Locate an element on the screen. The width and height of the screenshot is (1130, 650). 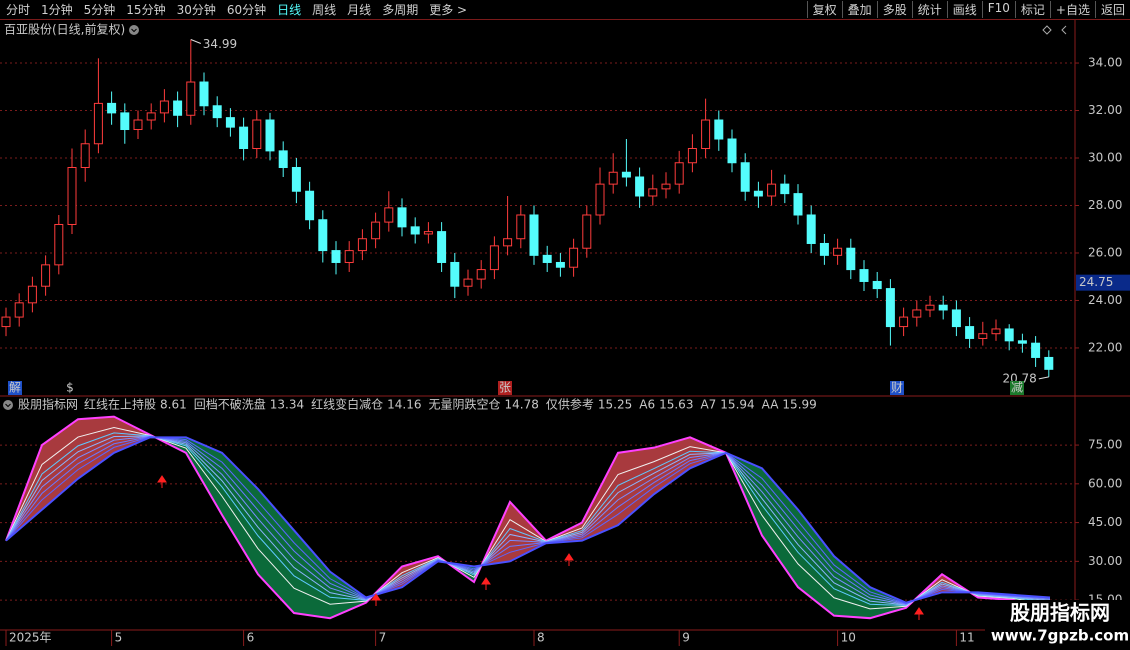
legend-value: 15.99 is located at coordinates (799, 405).